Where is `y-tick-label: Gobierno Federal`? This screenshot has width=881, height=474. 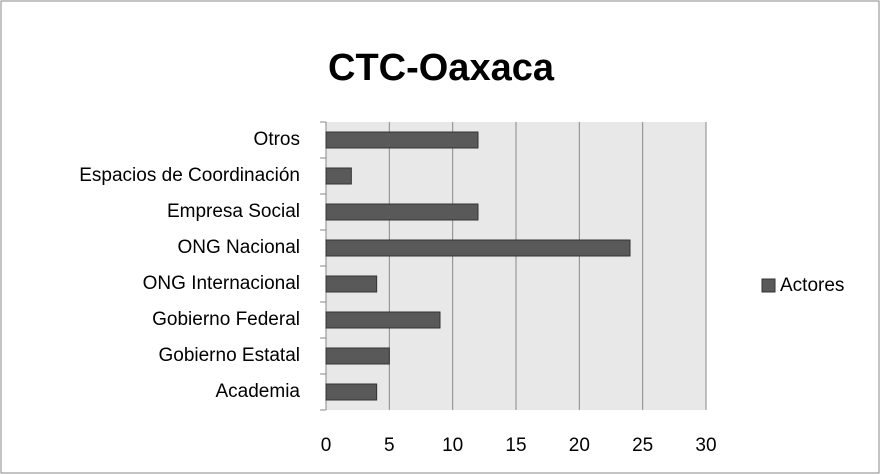
y-tick-label: Gobierno Federal is located at coordinates (226, 319).